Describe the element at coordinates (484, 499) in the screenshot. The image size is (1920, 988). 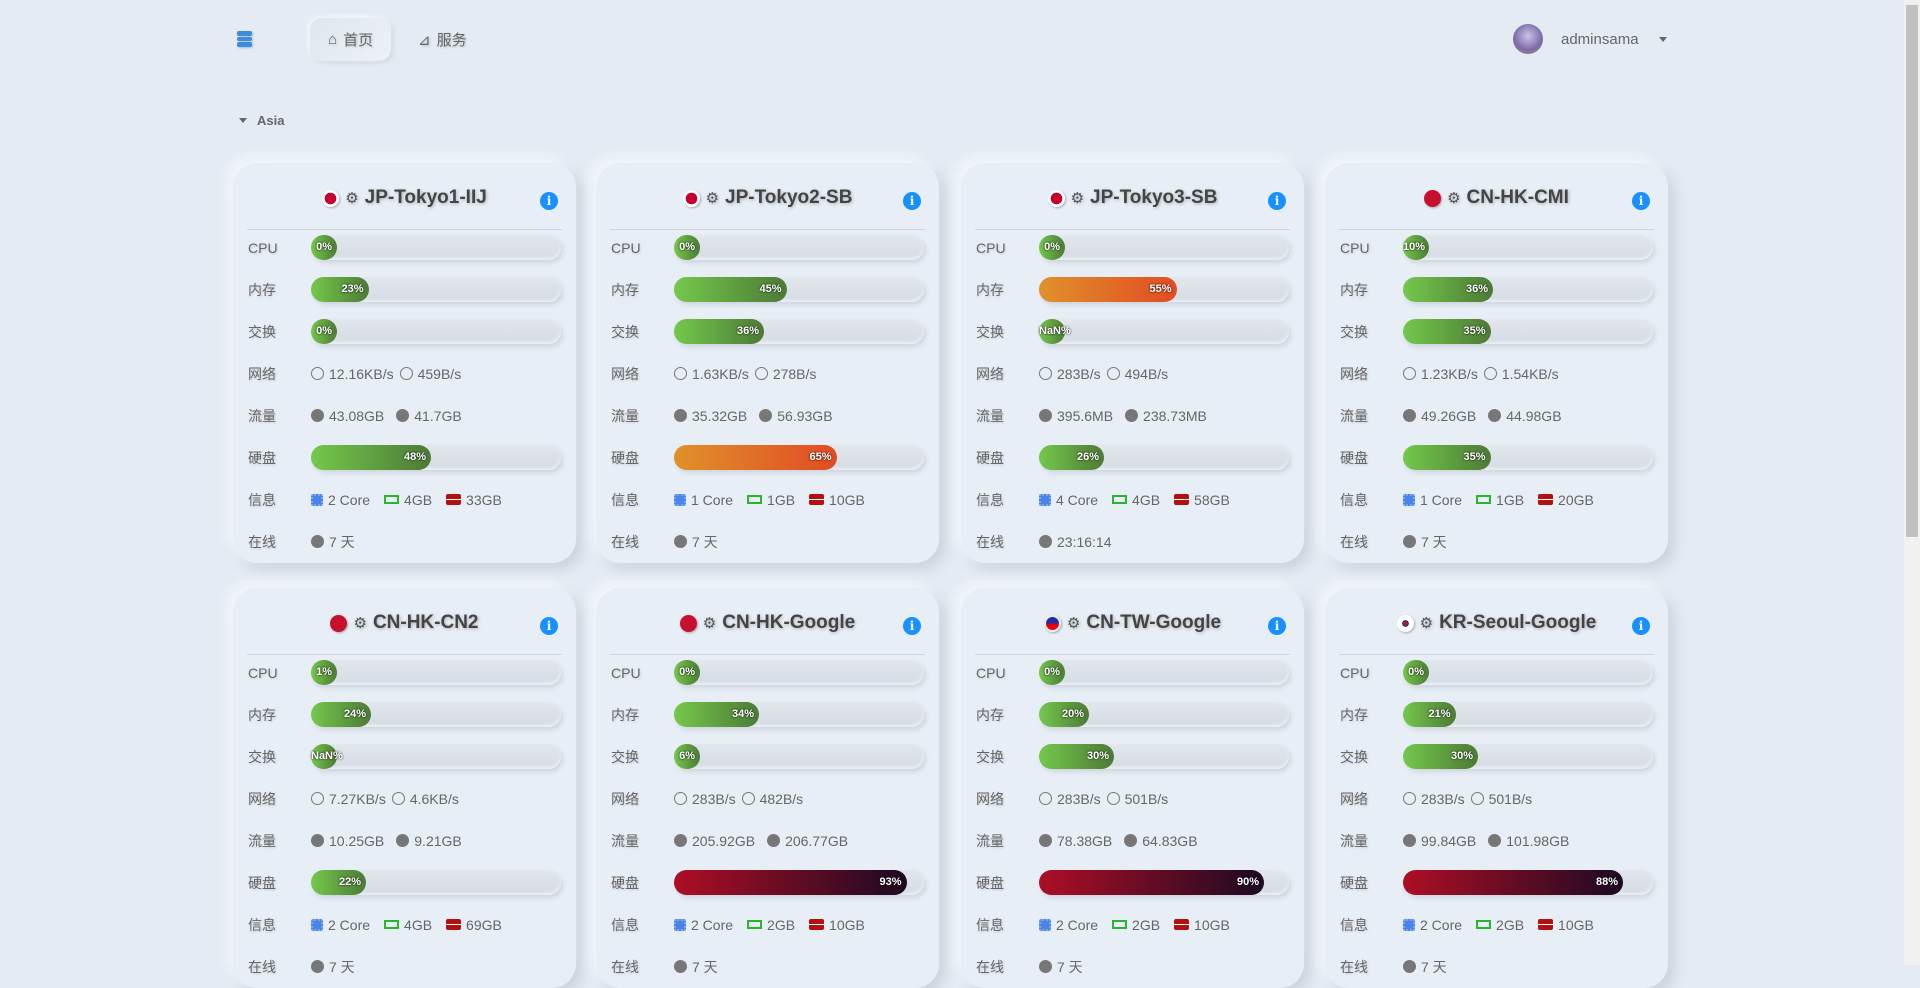
I see `hdd: 33GB` at that location.